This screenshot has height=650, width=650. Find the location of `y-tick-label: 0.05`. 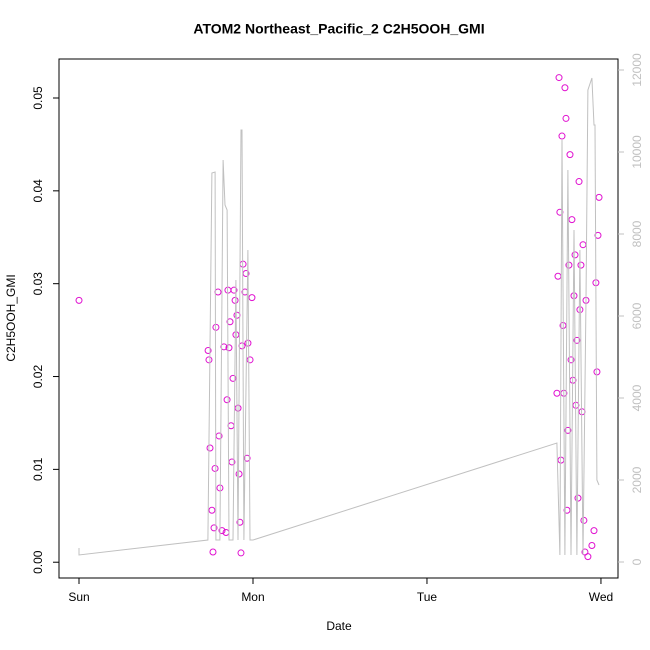

y-tick-label: 0.05 is located at coordinates (38, 98).